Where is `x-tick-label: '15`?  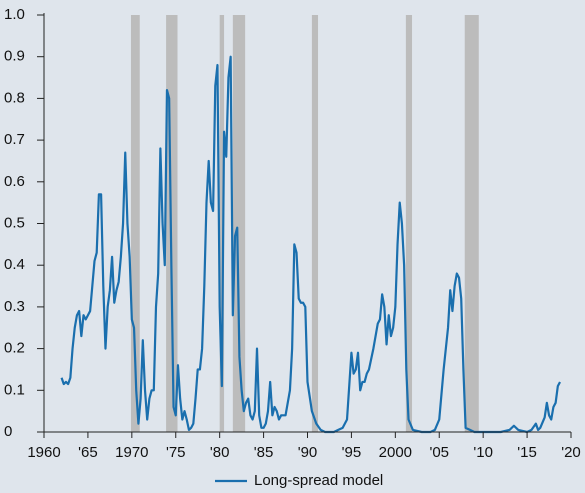 x-tick-label: '15 is located at coordinates (527, 452).